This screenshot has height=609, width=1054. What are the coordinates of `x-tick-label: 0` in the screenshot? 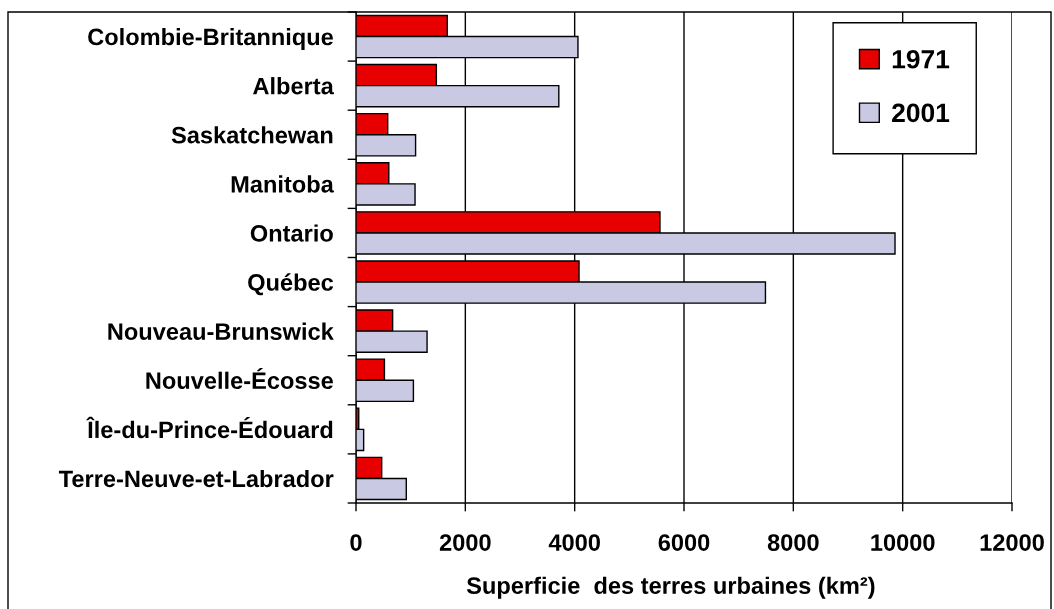 It's located at (356, 542).